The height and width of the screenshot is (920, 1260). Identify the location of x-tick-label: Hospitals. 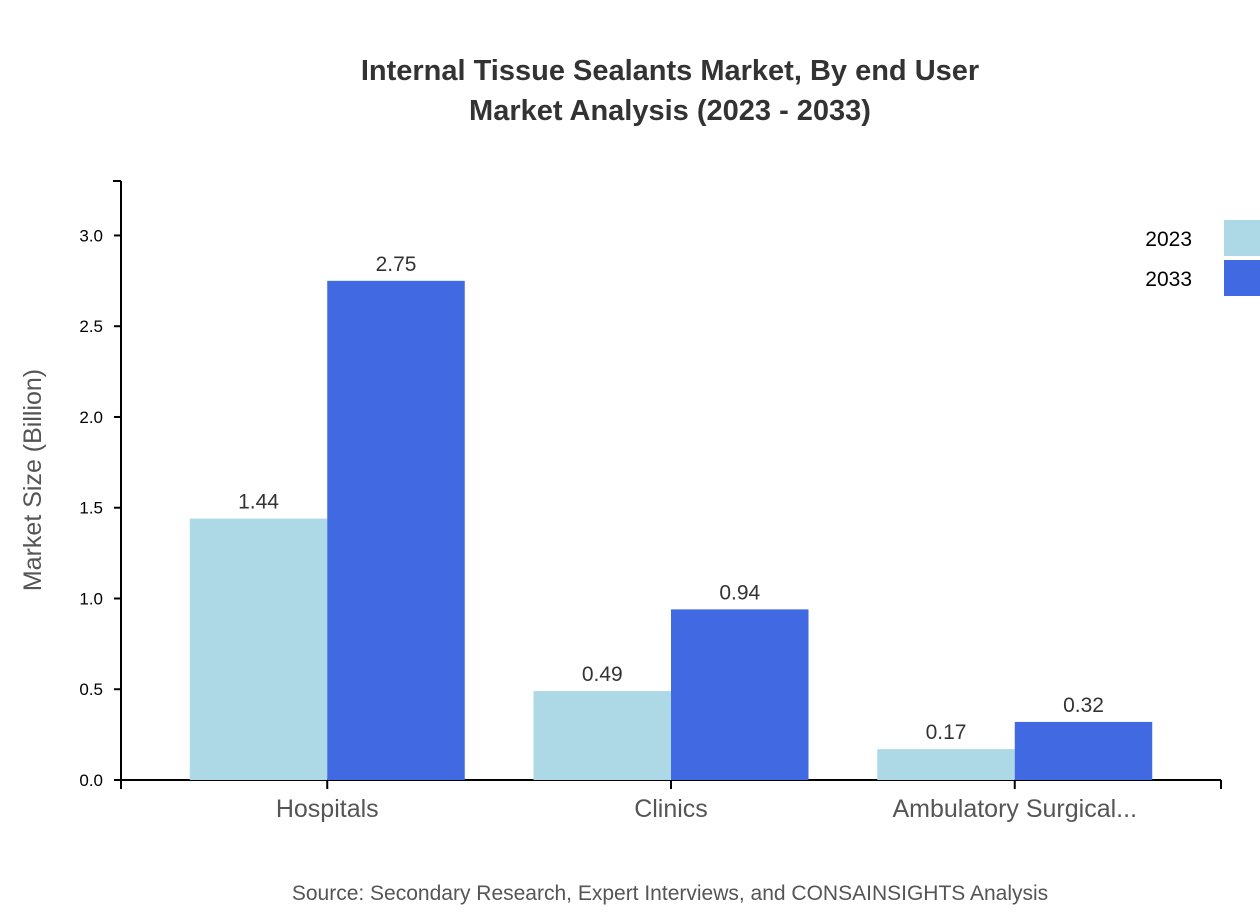
(327, 809).